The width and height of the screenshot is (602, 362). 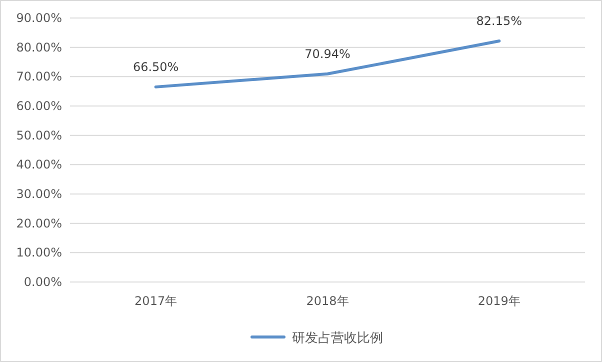 I want to click on y-tick-label: 50.00%, so click(x=39, y=135).